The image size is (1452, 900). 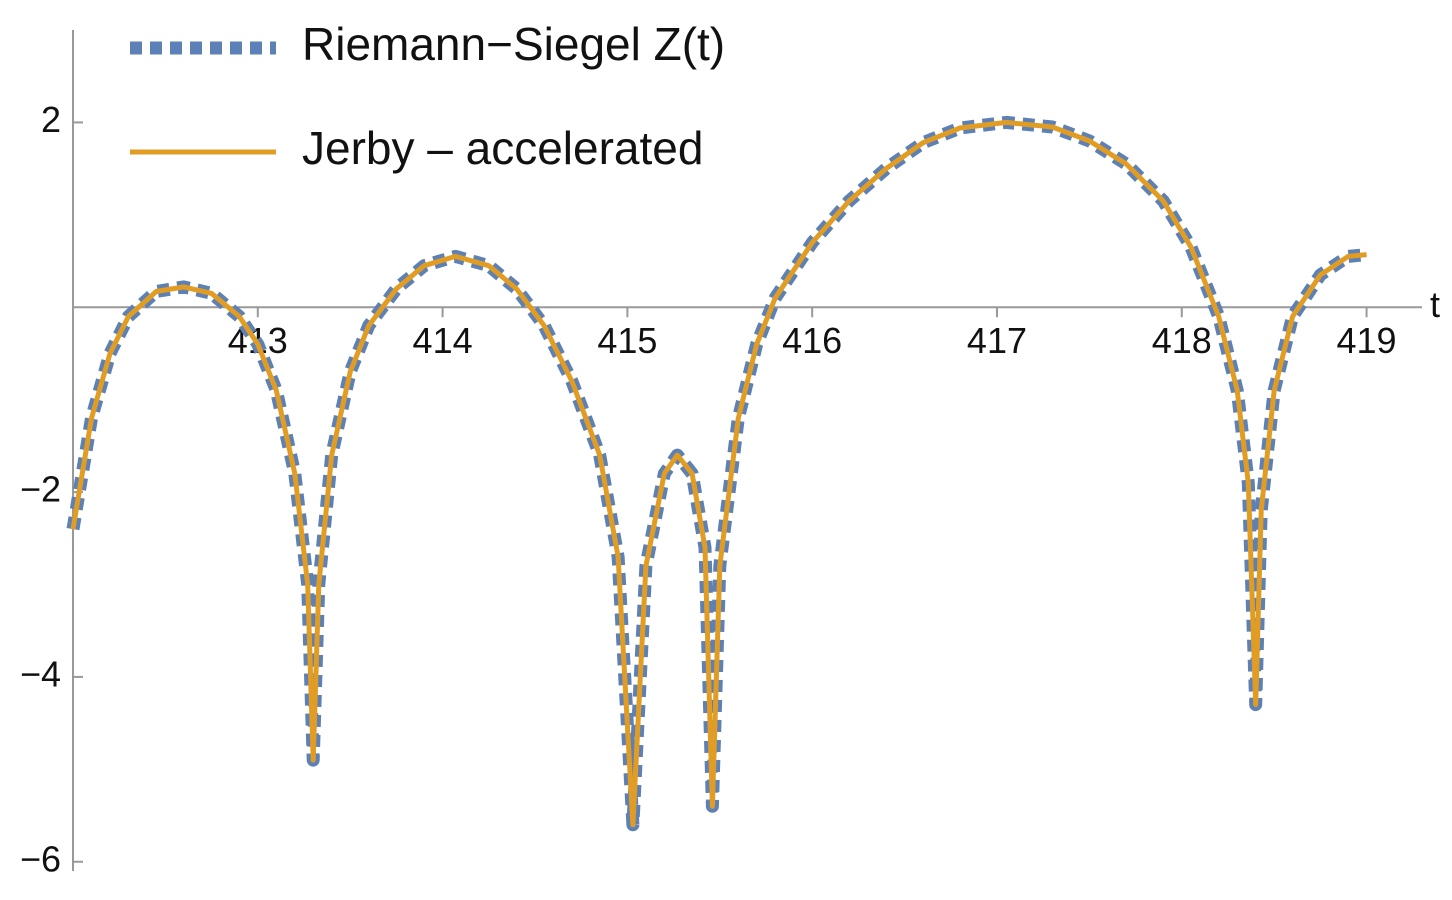 What do you see at coordinates (51, 119) in the screenshot?
I see `y-tick-label: 2` at bounding box center [51, 119].